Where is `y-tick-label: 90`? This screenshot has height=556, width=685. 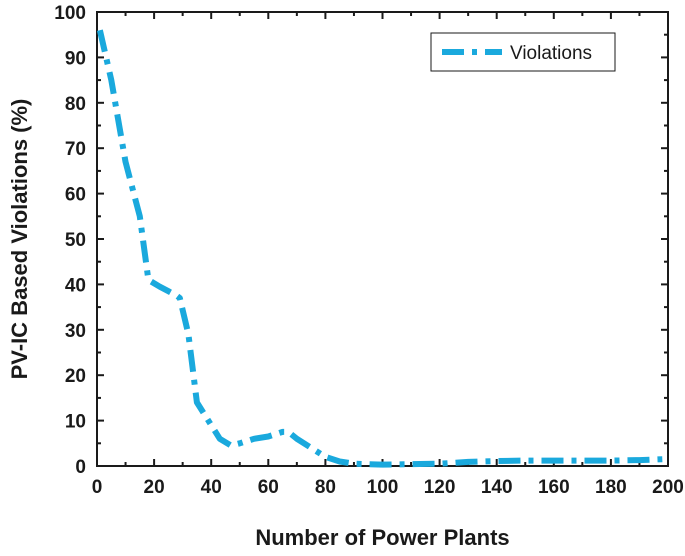
y-tick-label: 90 is located at coordinates (75, 58).